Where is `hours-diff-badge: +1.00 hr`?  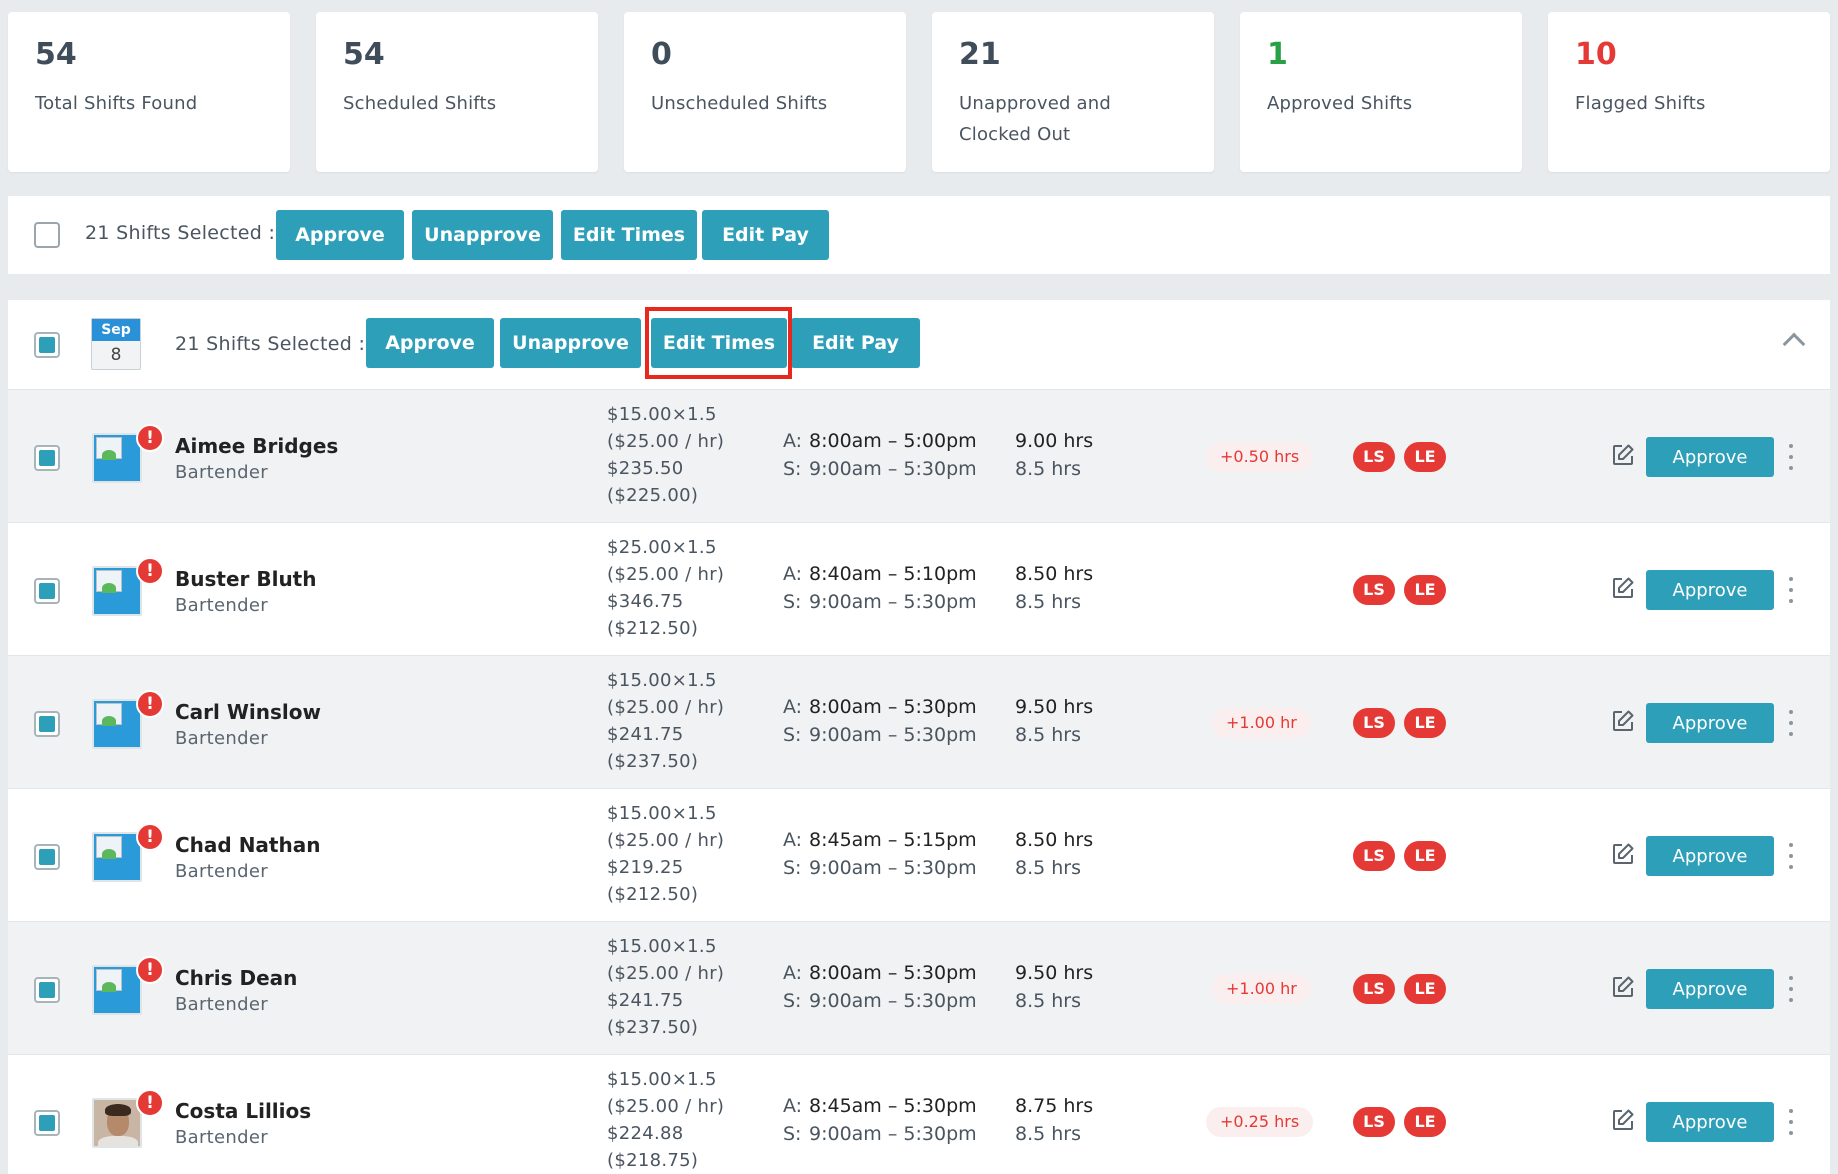 hours-diff-badge: +1.00 hr is located at coordinates (1261, 989).